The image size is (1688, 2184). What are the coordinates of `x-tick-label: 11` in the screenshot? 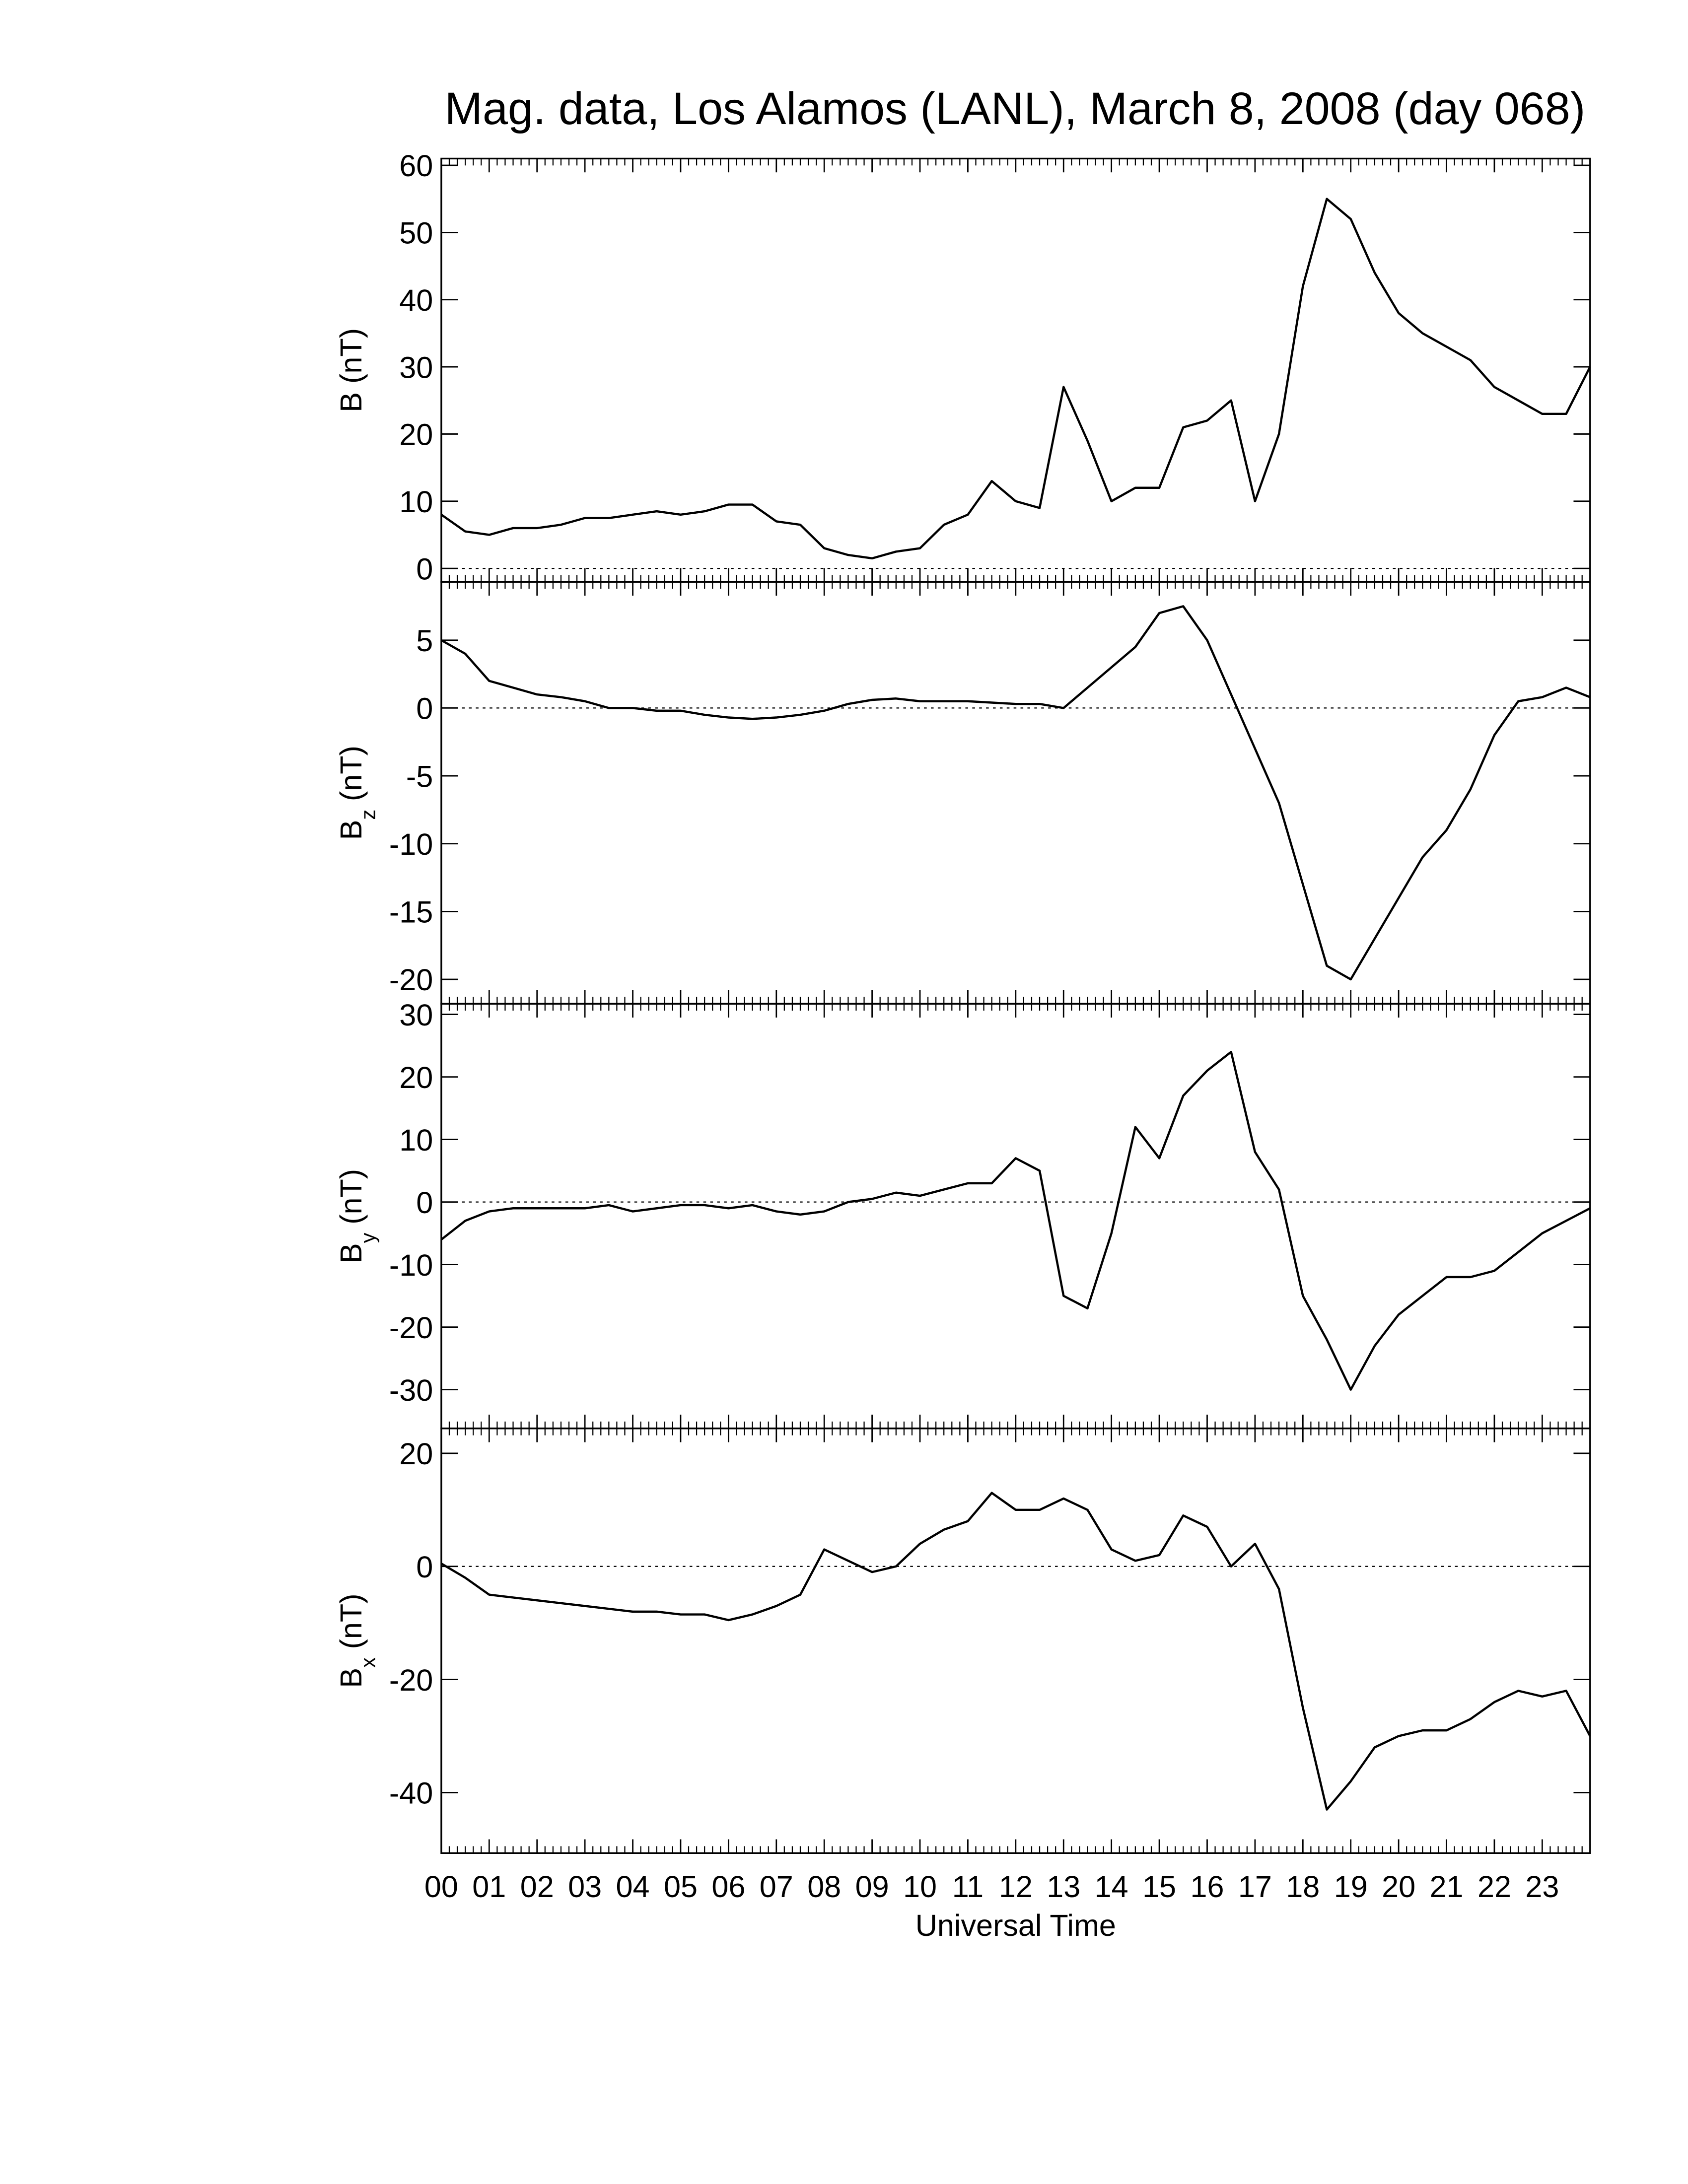 It's located at (968, 1887).